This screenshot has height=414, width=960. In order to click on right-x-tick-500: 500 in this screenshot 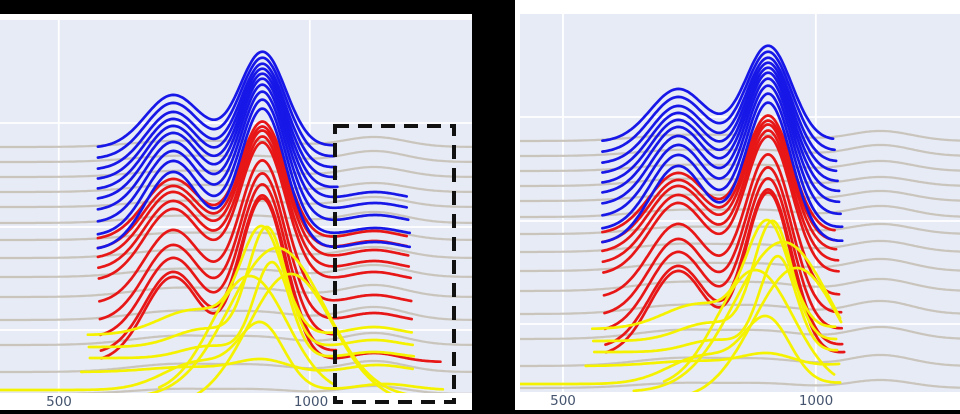, I will do `click(563, 401)`.